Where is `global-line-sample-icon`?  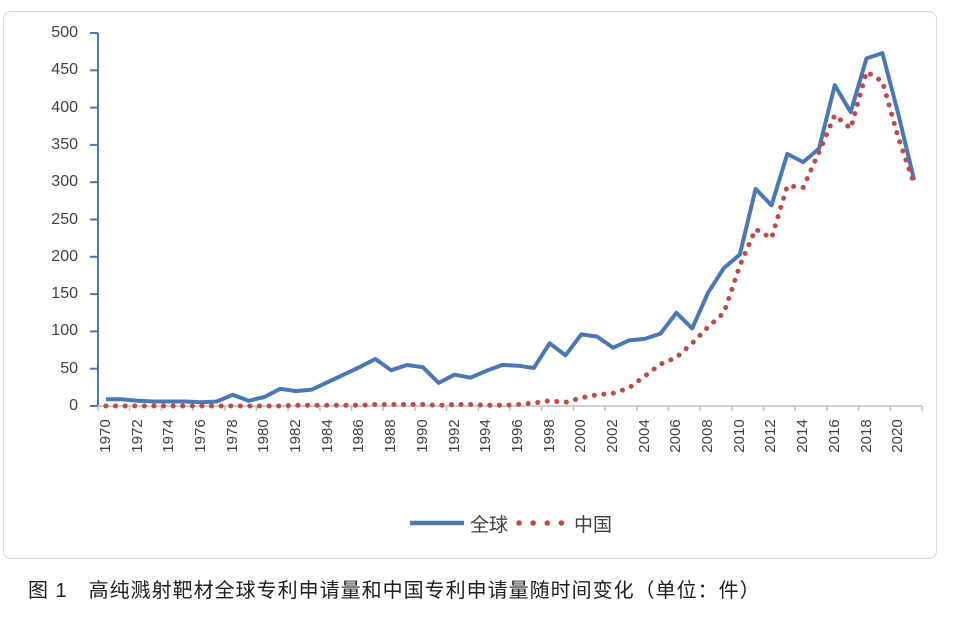 global-line-sample-icon is located at coordinates (436, 523).